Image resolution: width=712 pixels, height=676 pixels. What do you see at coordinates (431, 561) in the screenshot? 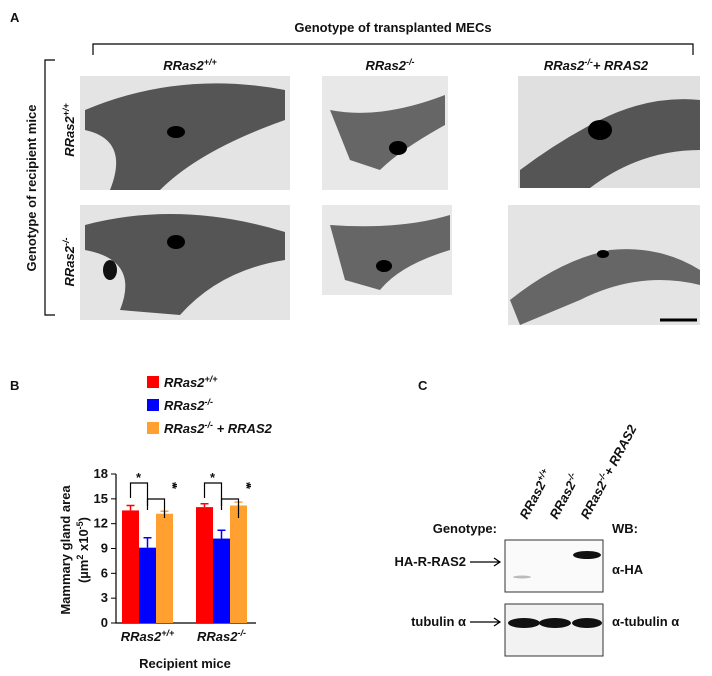
I see `protein-label: HA-R-RAS2` at bounding box center [431, 561].